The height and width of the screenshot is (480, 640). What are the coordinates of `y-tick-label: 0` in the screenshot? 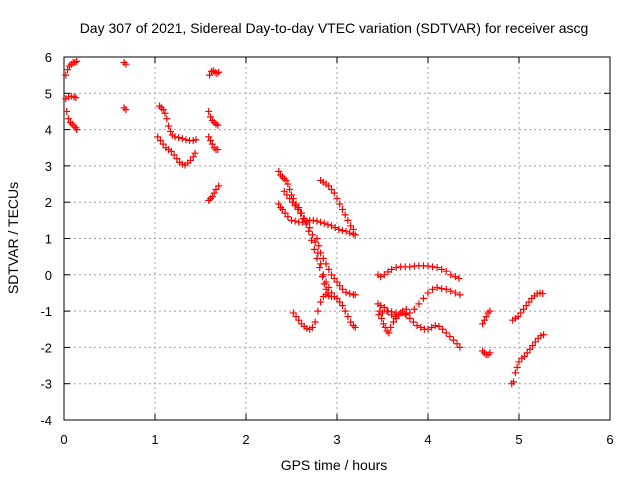 It's located at (48, 275).